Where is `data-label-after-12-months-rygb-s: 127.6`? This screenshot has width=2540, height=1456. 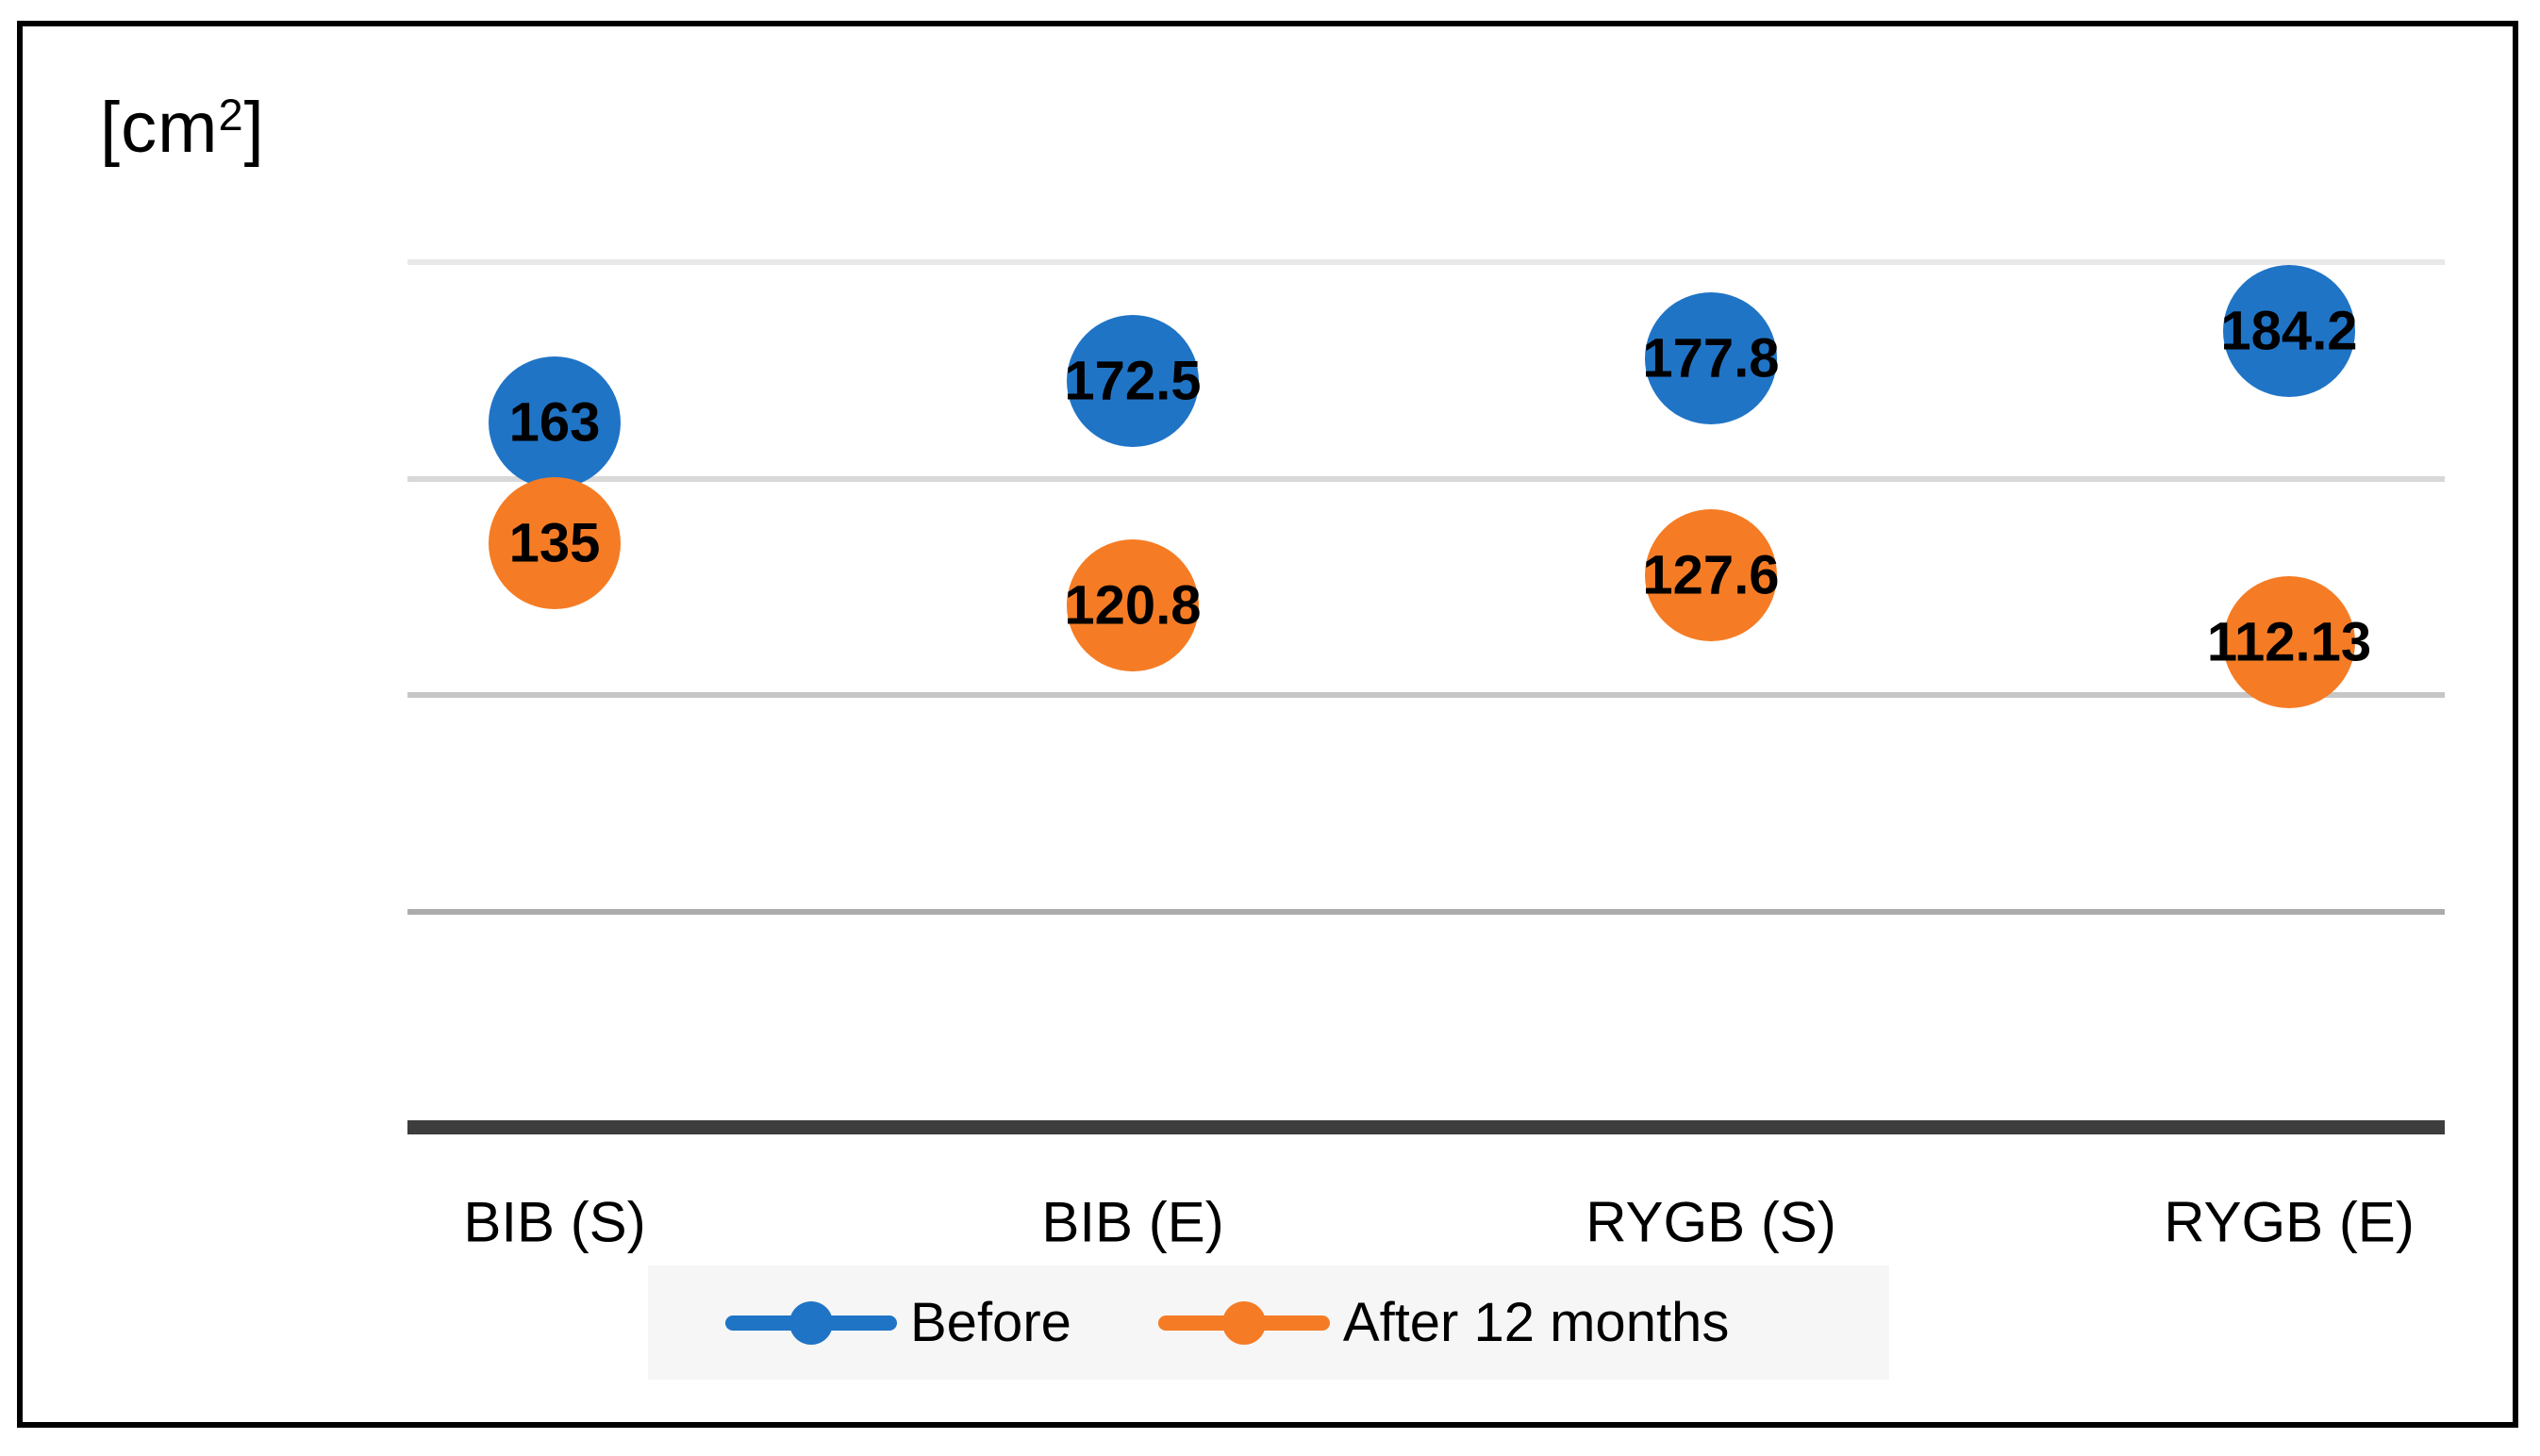 data-label-after-12-months-rygb-s: 127.6 is located at coordinates (1711, 575).